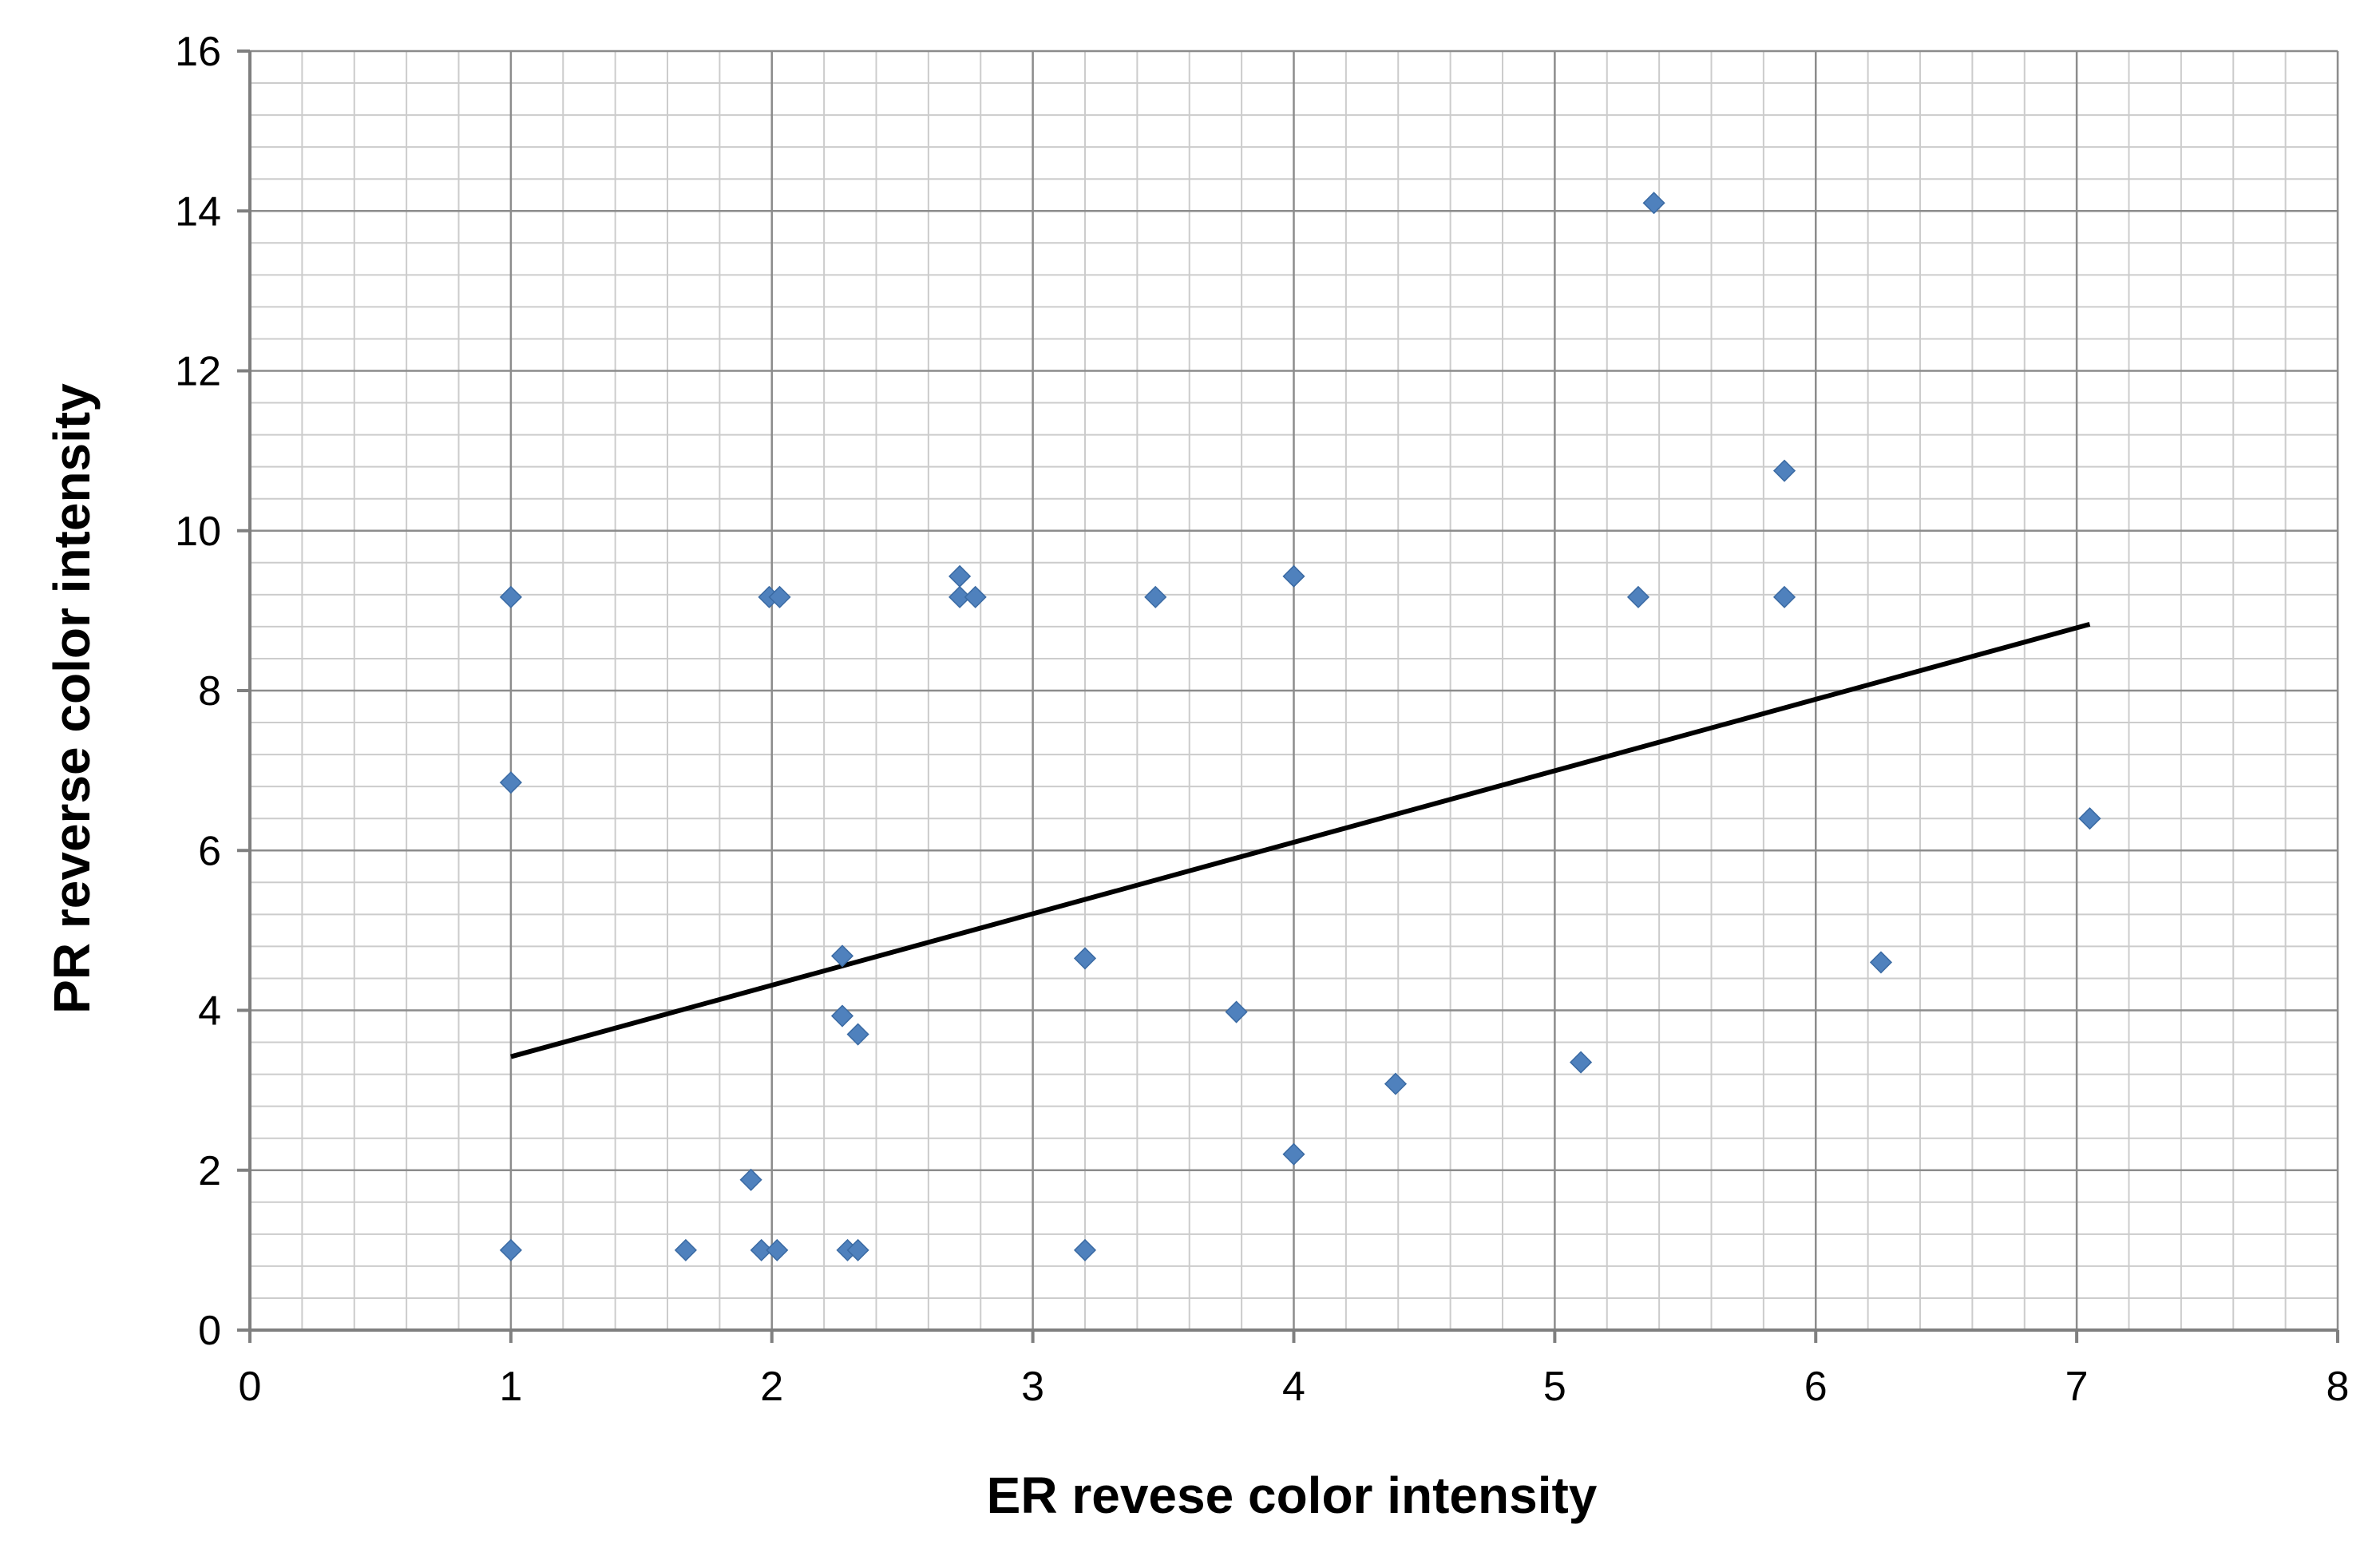 Image resolution: width=2380 pixels, height=1568 pixels. I want to click on x-tick-label: 1, so click(510, 1387).